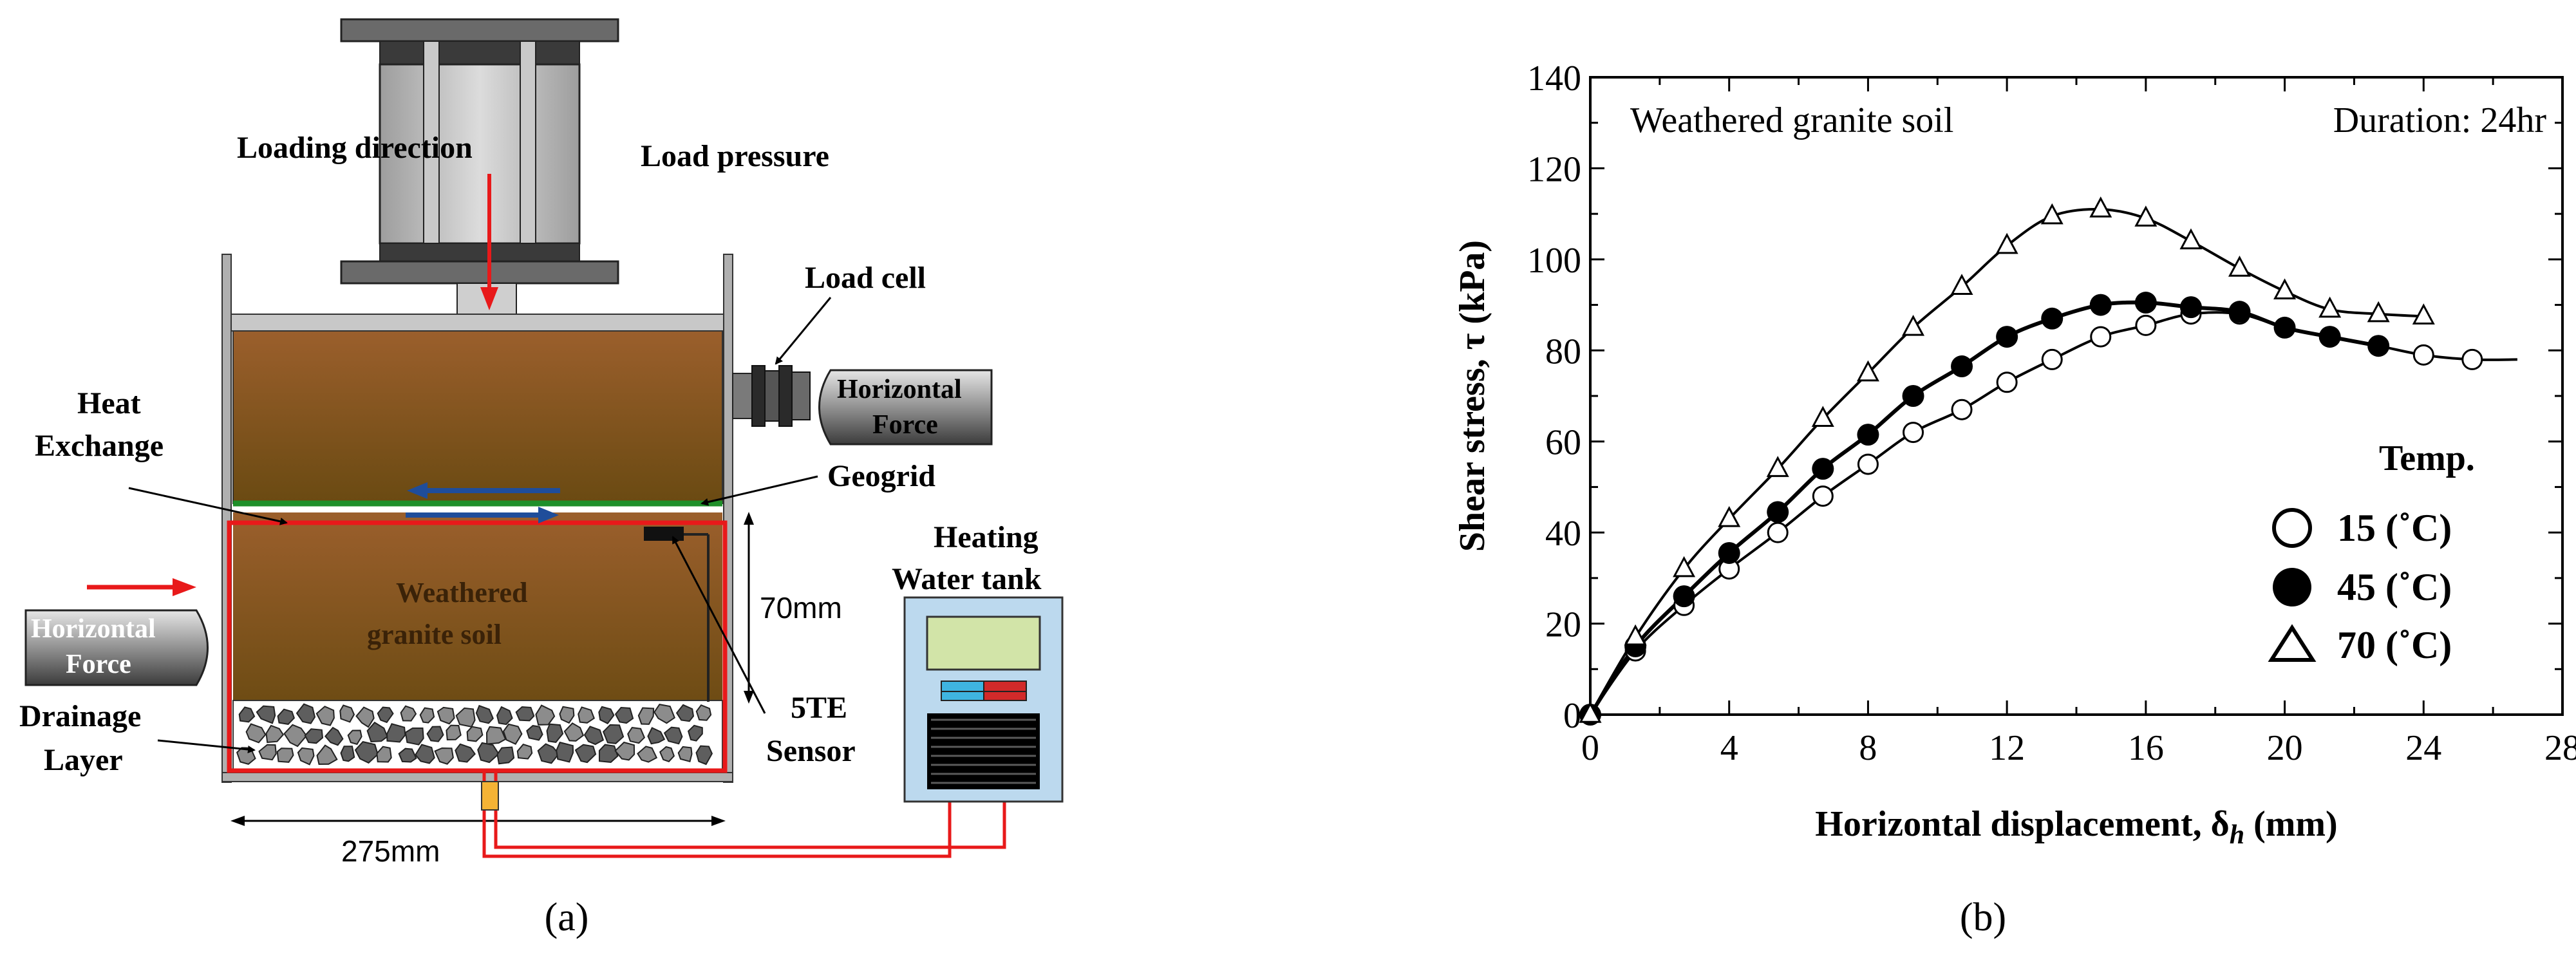 This screenshot has width=2576, height=958. Describe the element at coordinates (2423, 748) in the screenshot. I see `x-tick-label: 24` at that location.